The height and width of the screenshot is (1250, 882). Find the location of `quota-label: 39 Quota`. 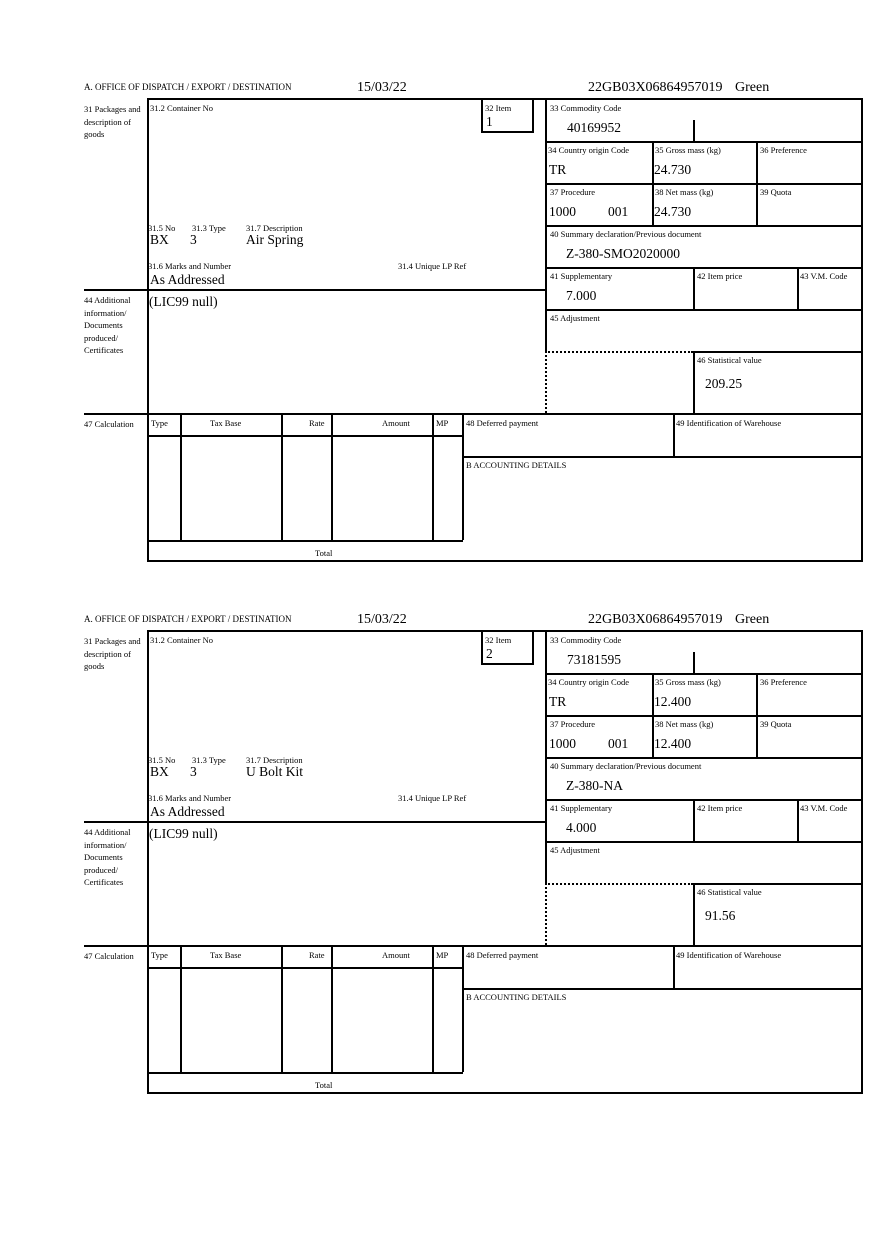

quota-label: 39 Quota is located at coordinates (776, 192).